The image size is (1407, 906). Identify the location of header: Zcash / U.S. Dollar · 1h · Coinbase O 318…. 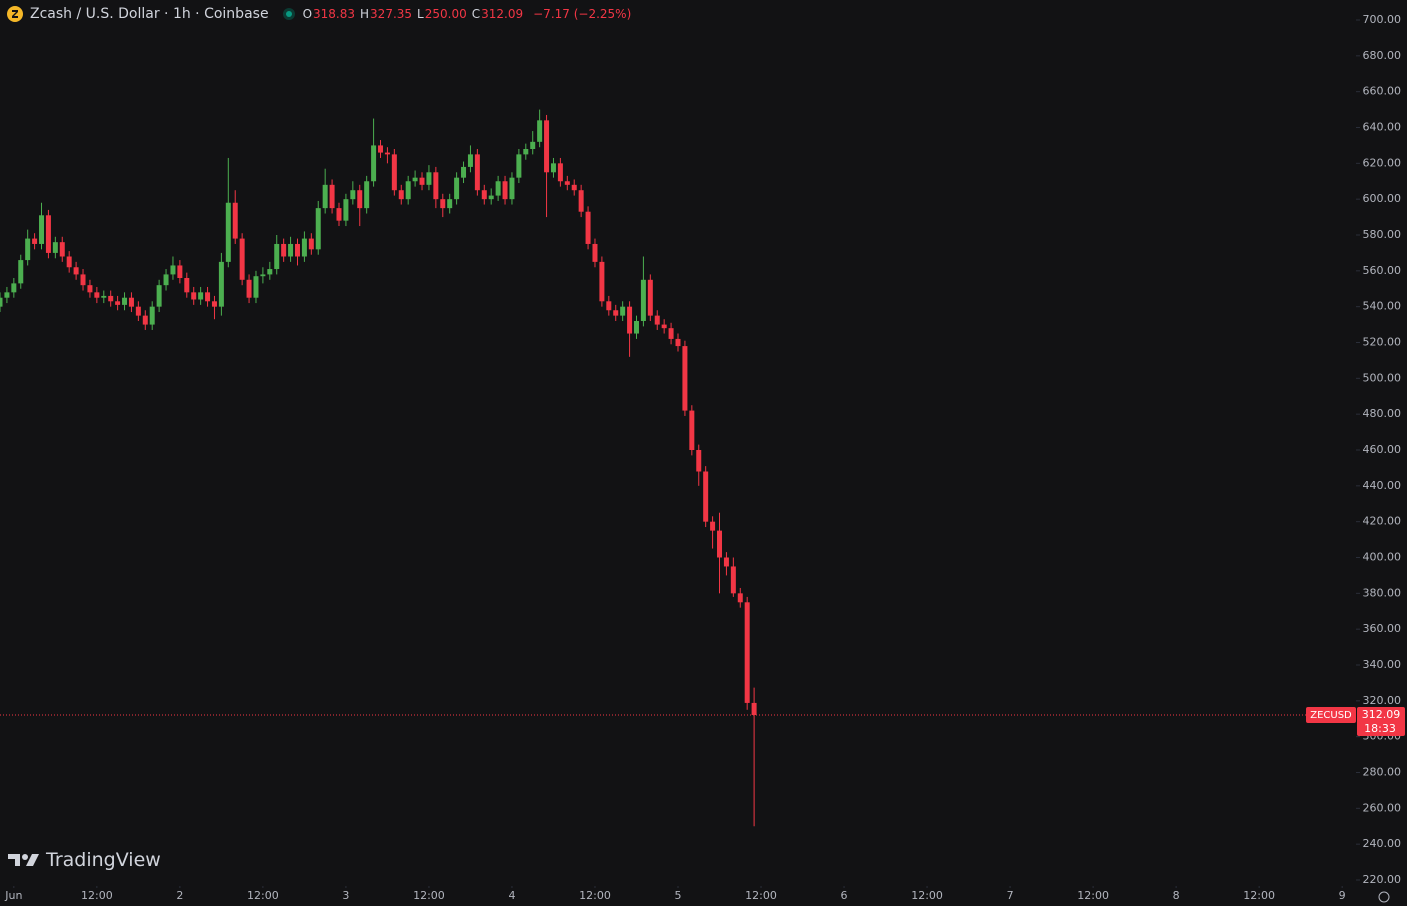
(320, 14).